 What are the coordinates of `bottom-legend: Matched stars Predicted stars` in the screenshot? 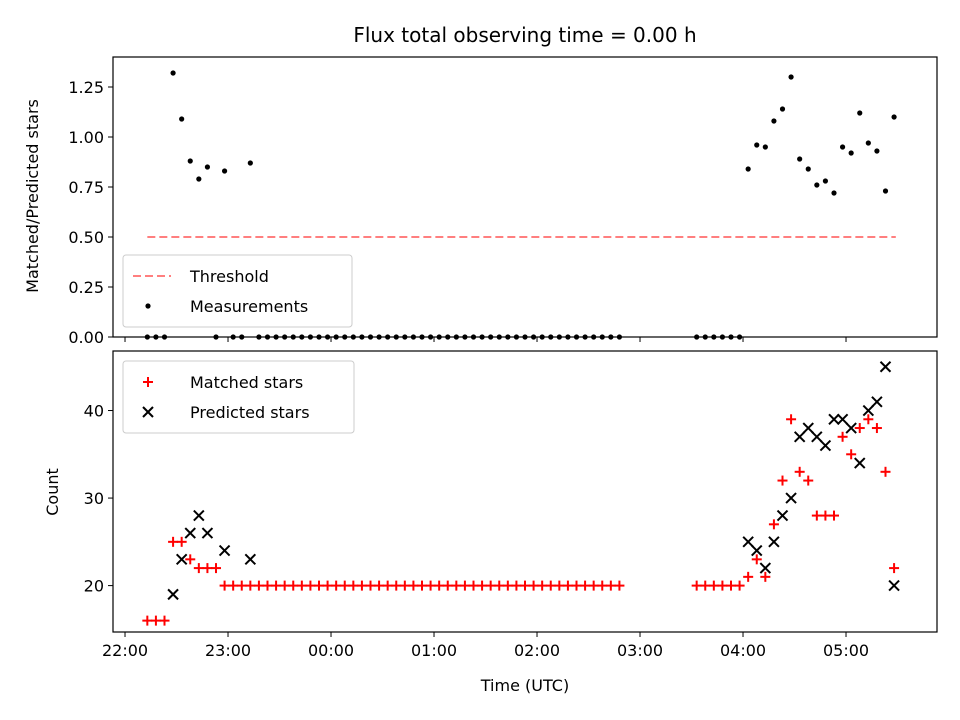 It's located at (238, 397).